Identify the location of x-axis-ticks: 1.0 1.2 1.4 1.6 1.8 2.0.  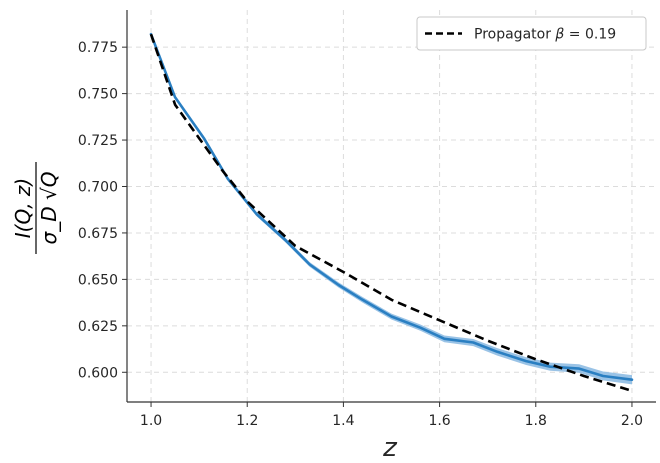
(391, 415).